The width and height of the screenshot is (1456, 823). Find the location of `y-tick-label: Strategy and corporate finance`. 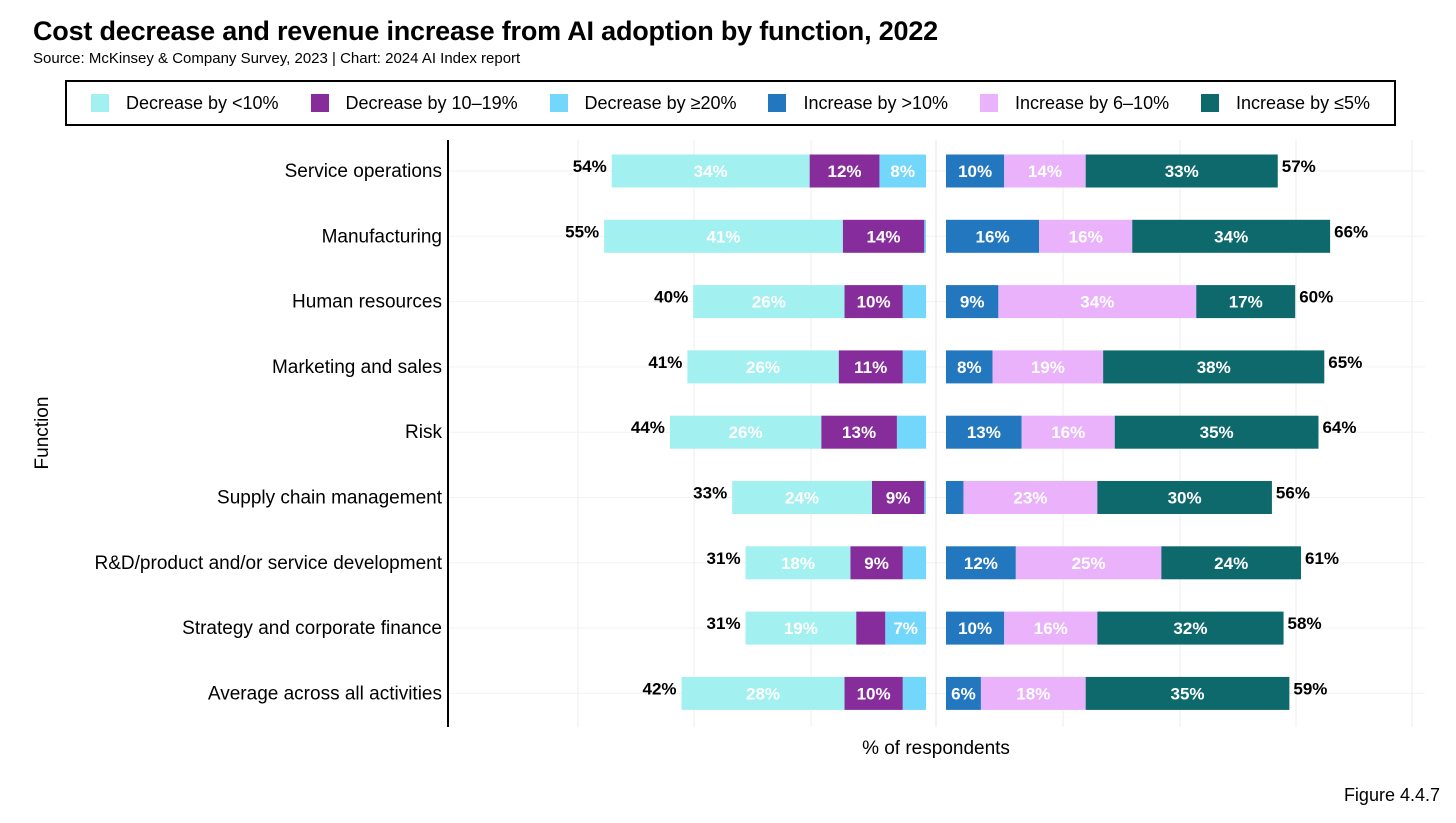

y-tick-label: Strategy and corporate finance is located at coordinates (312, 628).